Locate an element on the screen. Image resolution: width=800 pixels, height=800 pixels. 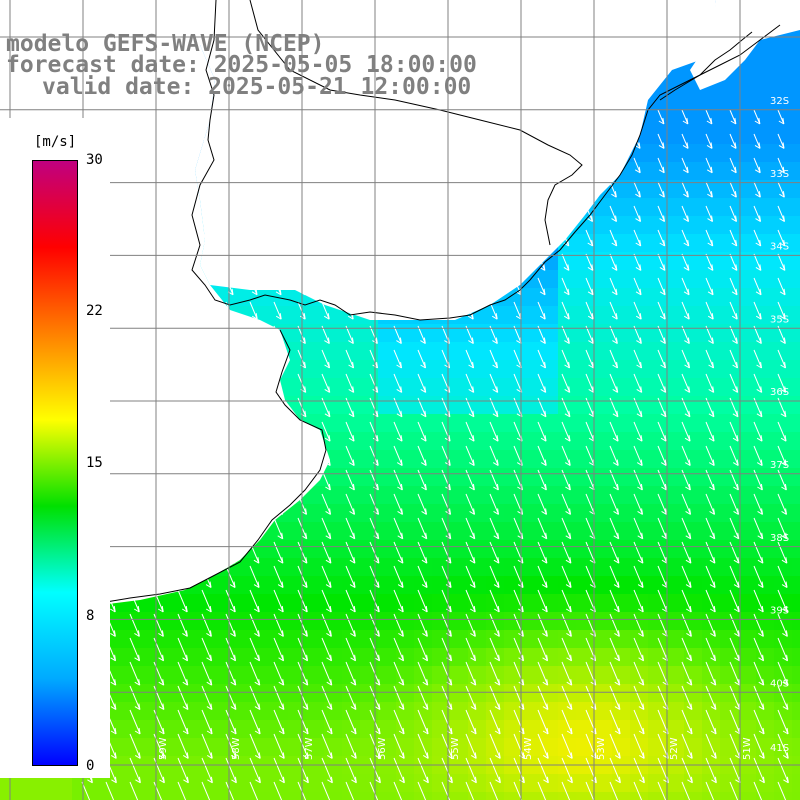
colorbar-tick-label: 0 is located at coordinates (90, 766).